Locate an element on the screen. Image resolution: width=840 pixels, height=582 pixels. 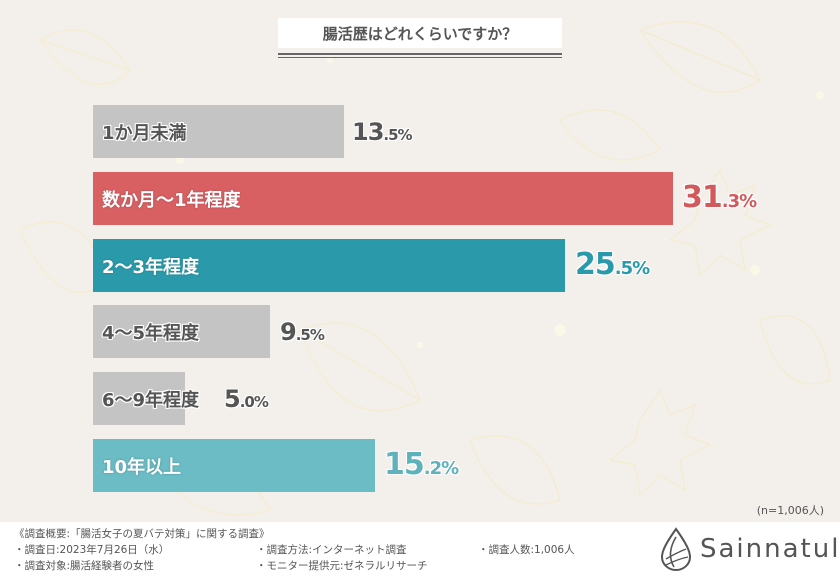
title-underline is located at coordinates (420, 55).